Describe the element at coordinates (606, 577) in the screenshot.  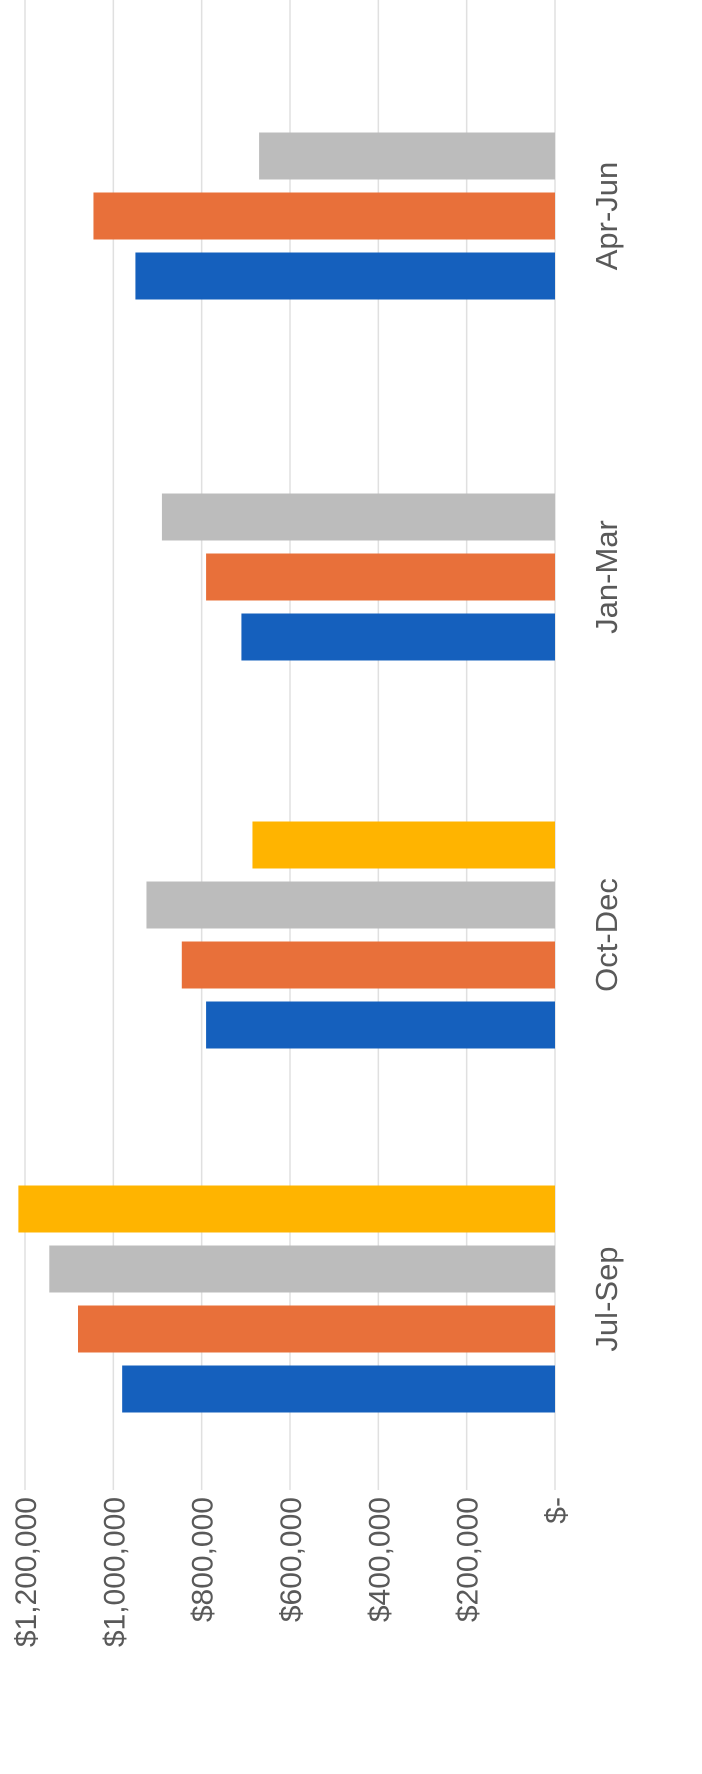
I see `category-label: Jan-Mar` at that location.